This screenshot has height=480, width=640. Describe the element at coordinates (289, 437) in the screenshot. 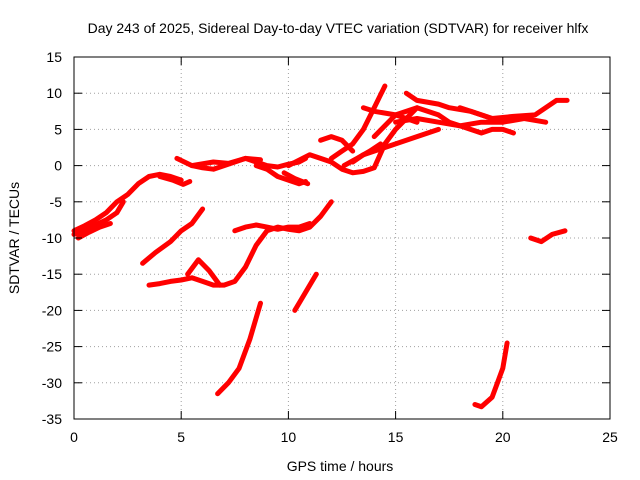

I see `x-tick-label: 10` at that location.